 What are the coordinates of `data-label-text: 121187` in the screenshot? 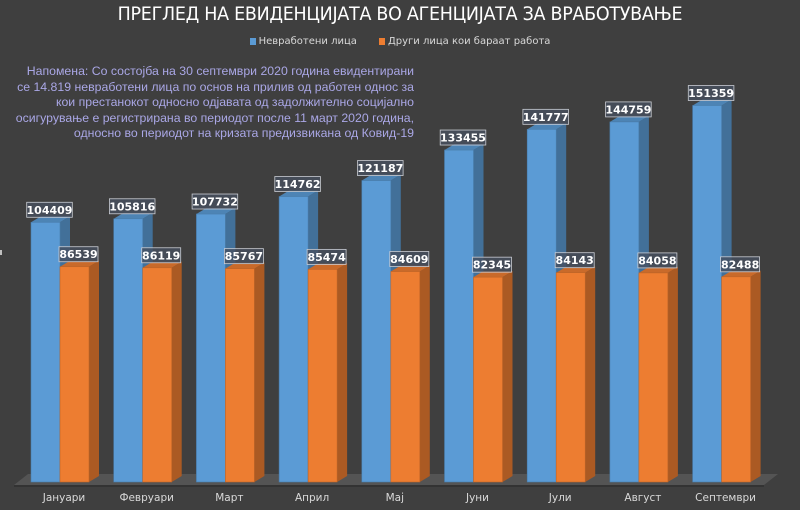 It's located at (380, 168).